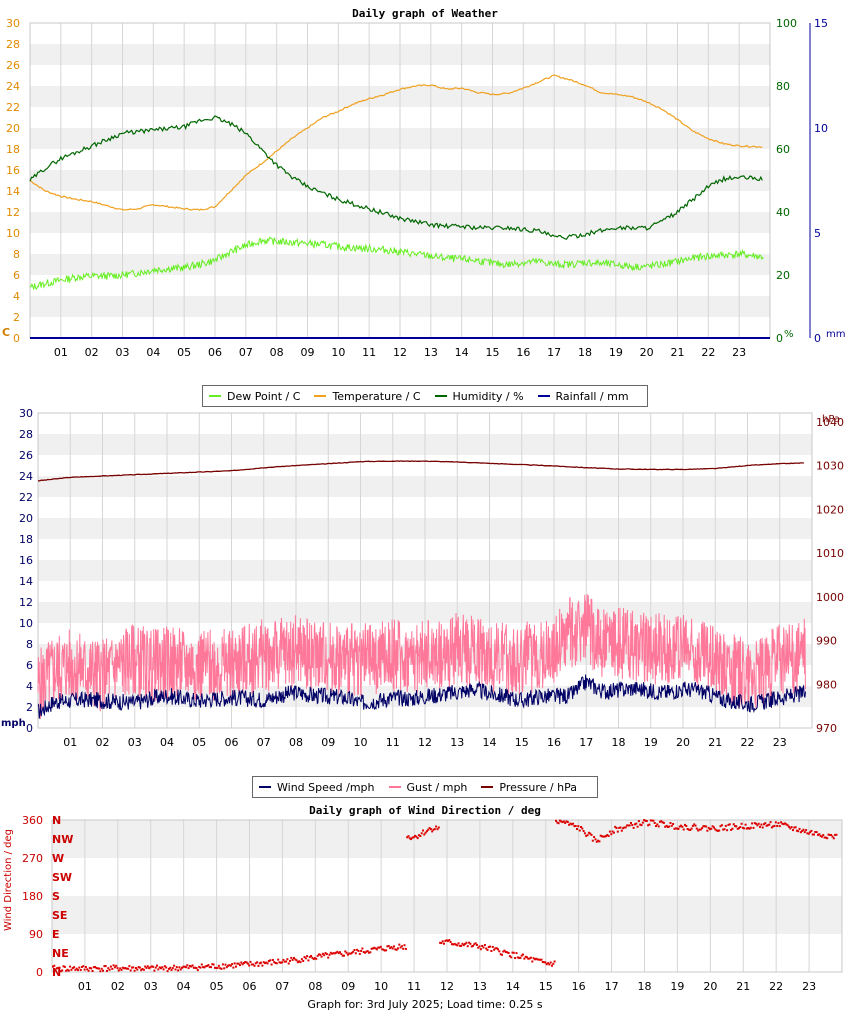 The image size is (850, 1017). Describe the element at coordinates (457, 742) in the screenshot. I see `x-tick-label: 13` at that location.